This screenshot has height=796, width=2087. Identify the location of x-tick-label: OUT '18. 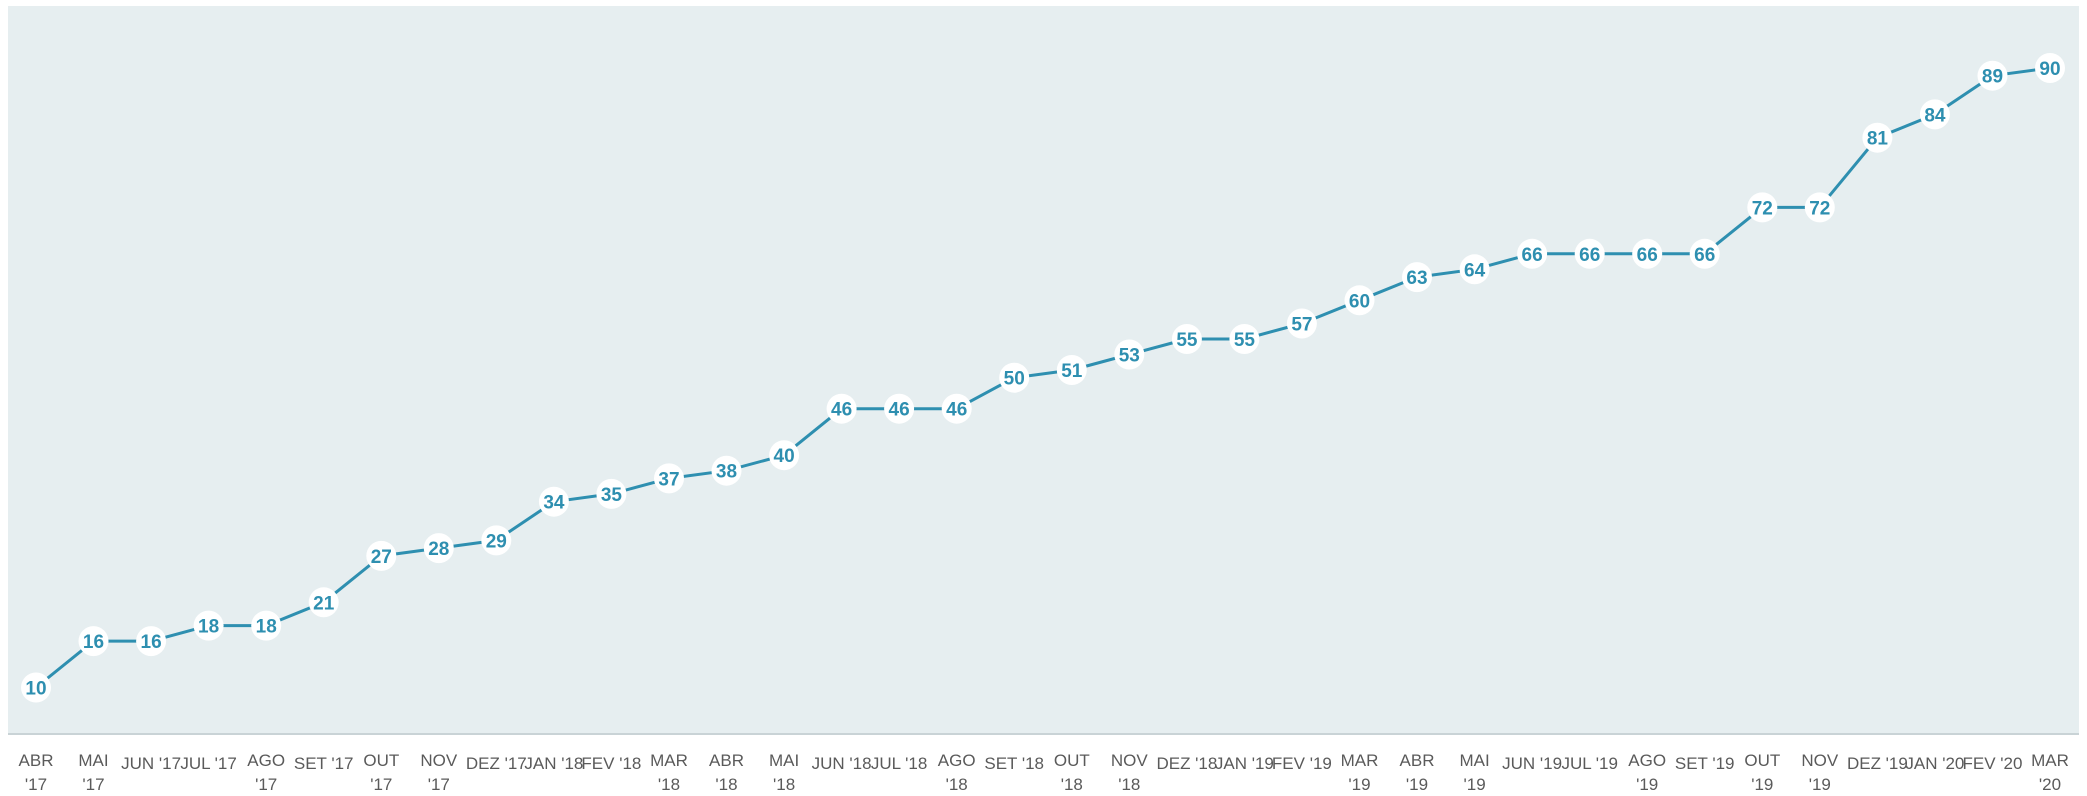
(1072, 772).